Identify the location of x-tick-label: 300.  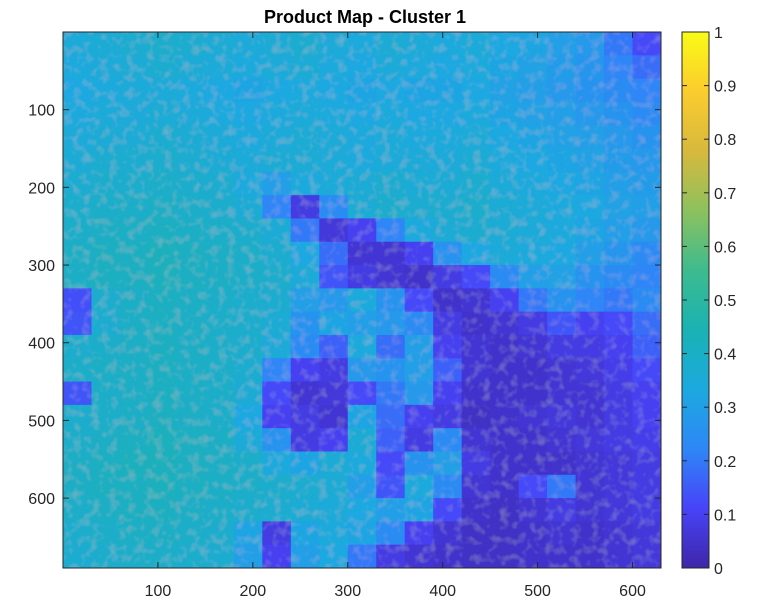
(347, 591).